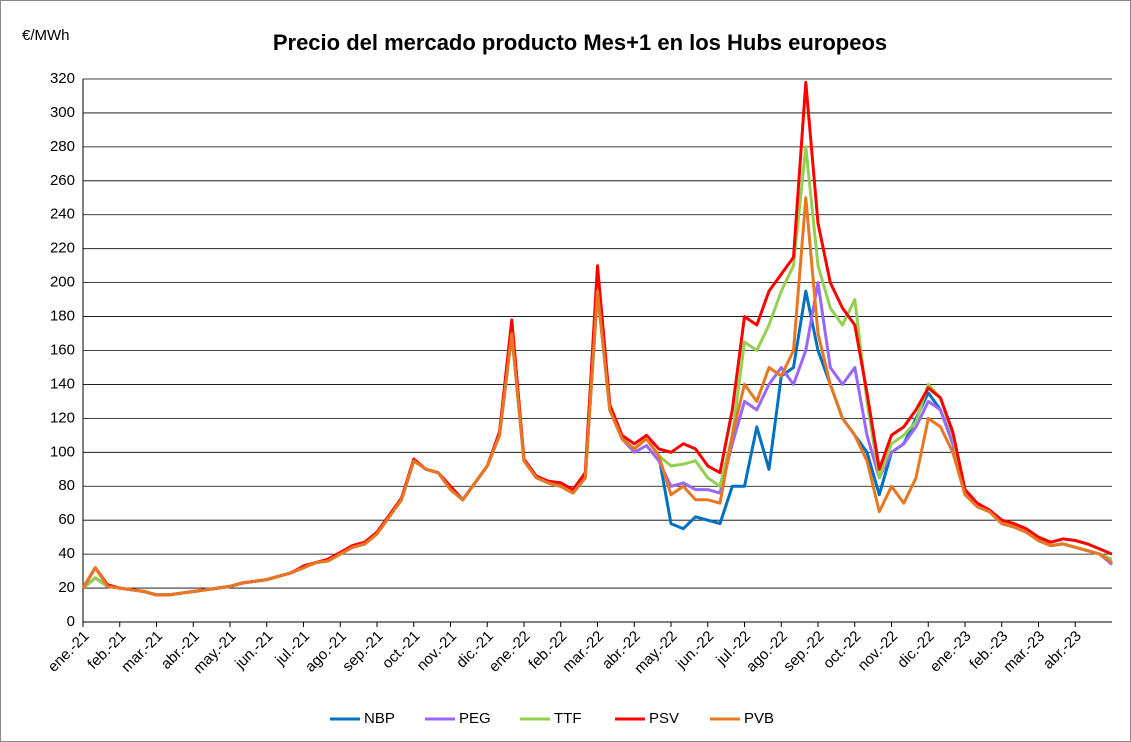  Describe the element at coordinates (66, 553) in the screenshot. I see `y-tick-label: 40` at that location.